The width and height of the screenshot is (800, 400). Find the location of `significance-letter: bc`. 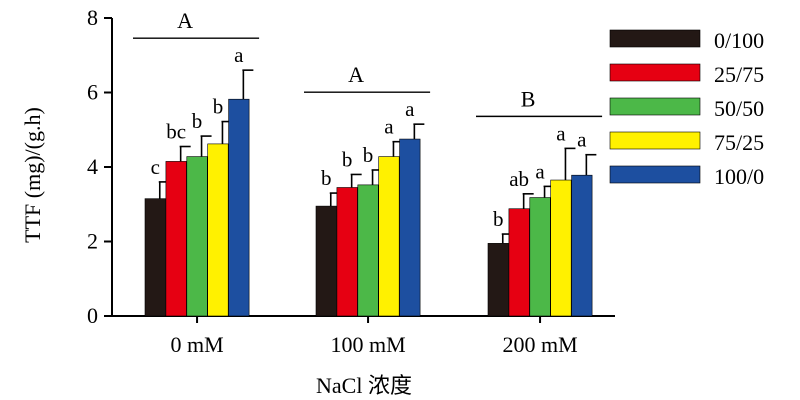

significance-letter: bc is located at coordinates (176, 132).